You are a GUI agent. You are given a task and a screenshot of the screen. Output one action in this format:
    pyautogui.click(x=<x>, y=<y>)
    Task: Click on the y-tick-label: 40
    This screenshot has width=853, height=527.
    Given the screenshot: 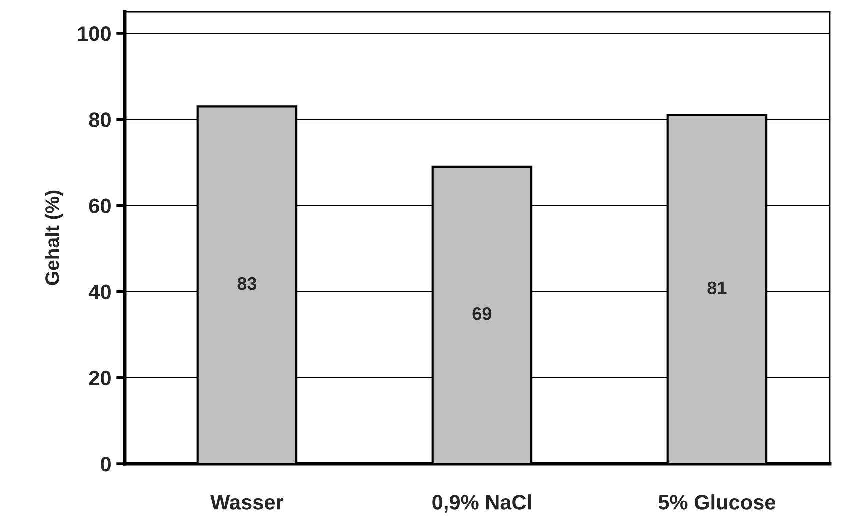 What is the action you would take?
    pyautogui.click(x=99, y=292)
    